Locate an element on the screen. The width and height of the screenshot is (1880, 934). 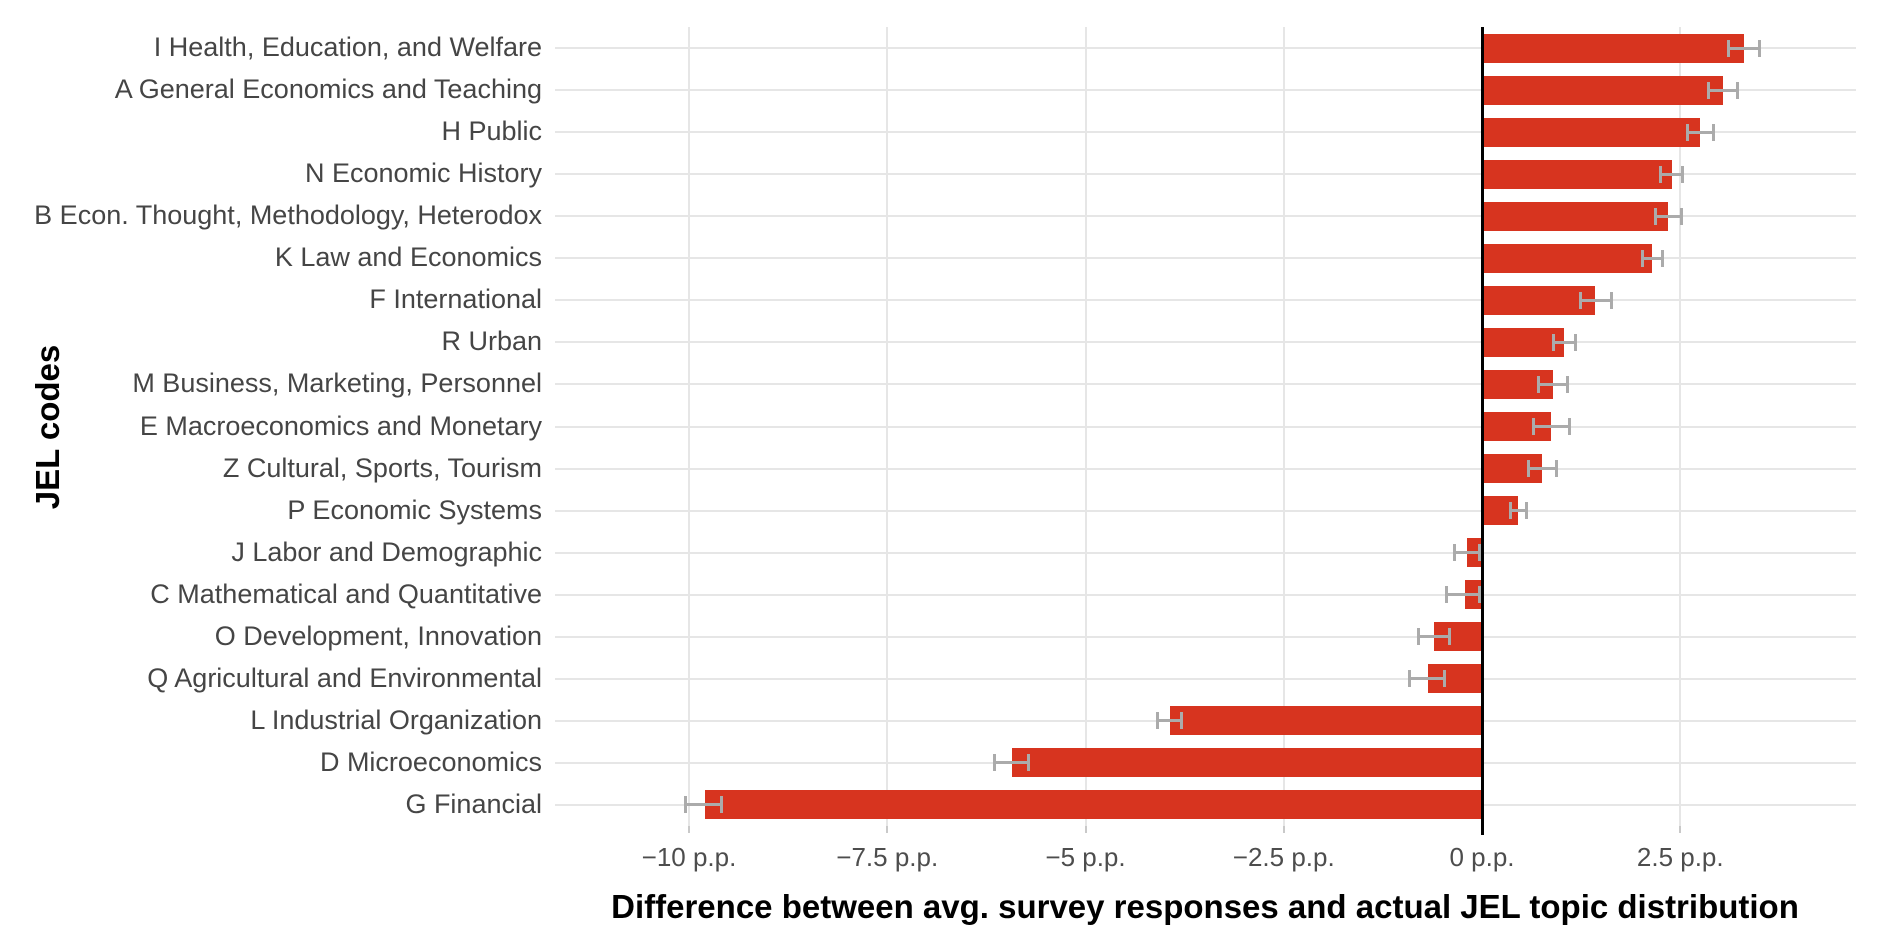
x-tick-label: −10 p.p. is located at coordinates (689, 857).